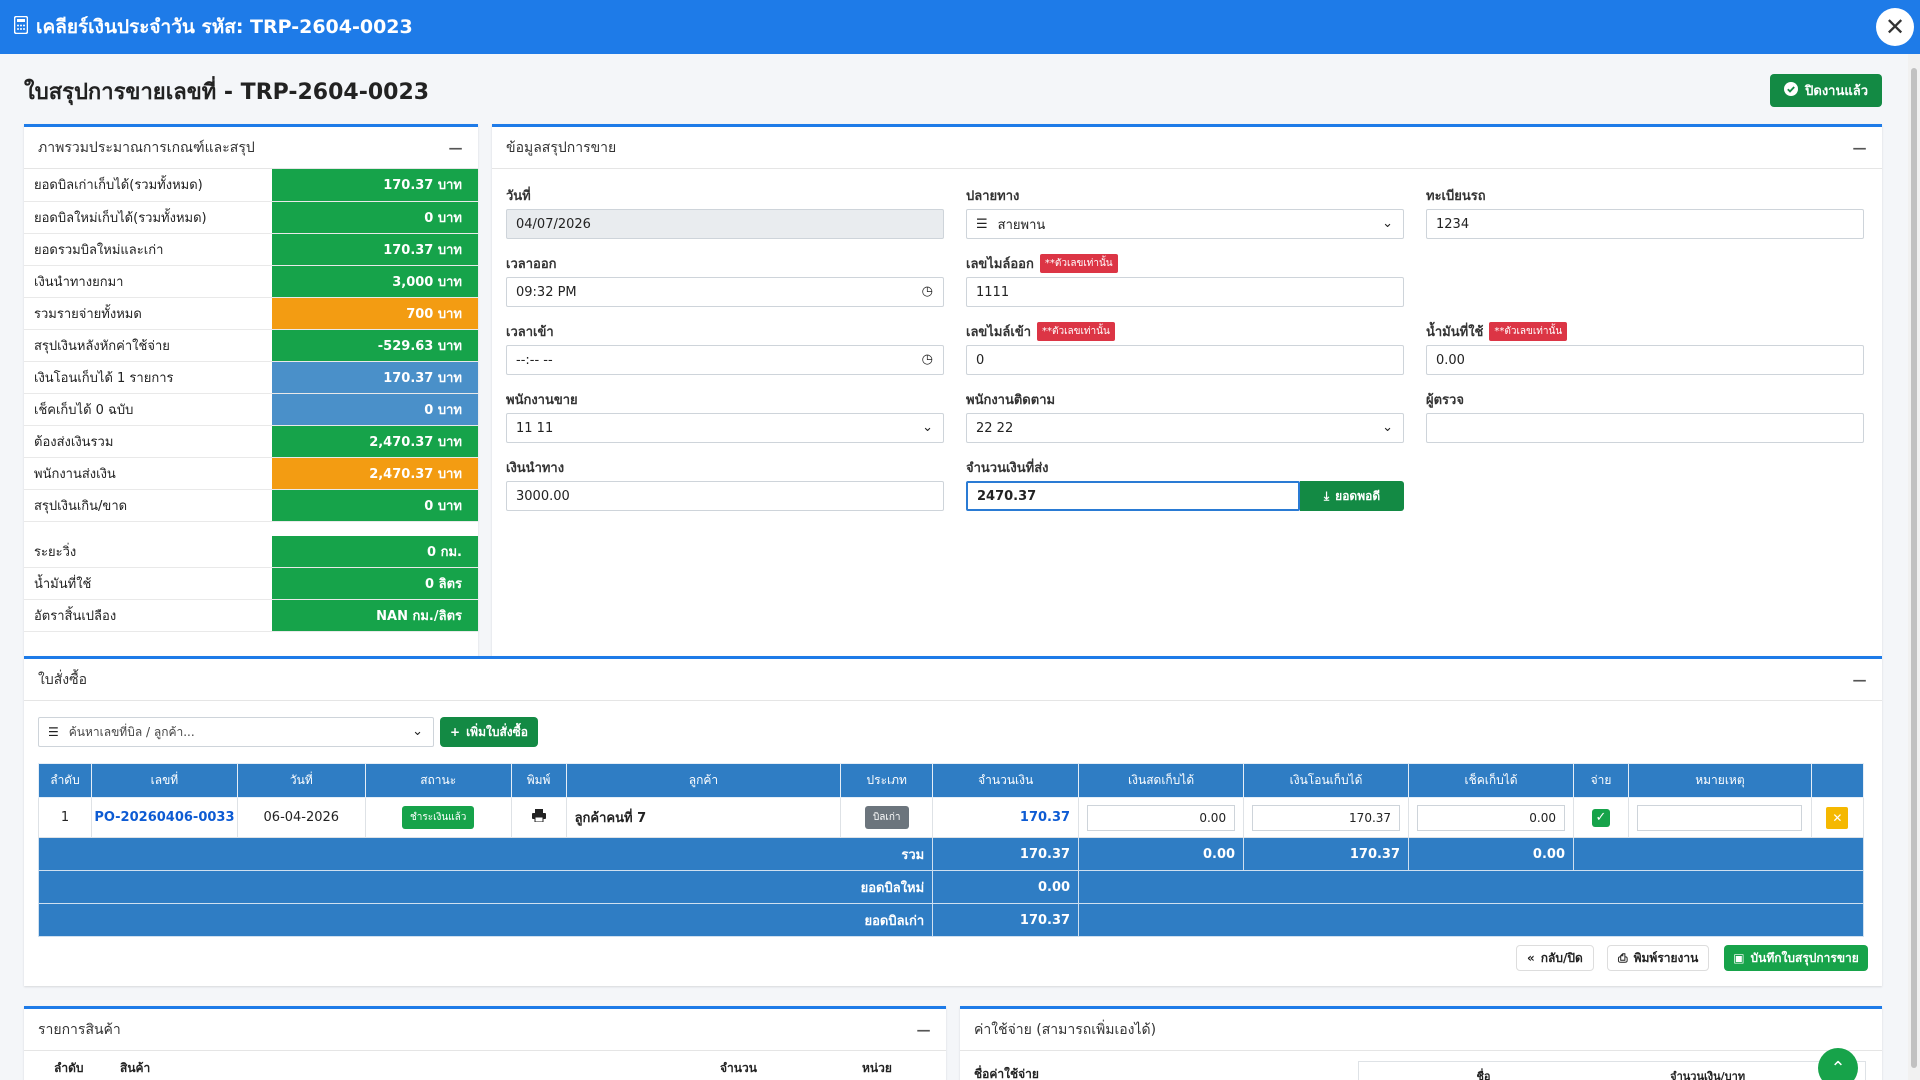  What do you see at coordinates (1796, 958) in the screenshot?
I see `save-summary-button: ▣ บันทึกใบสรุปการขาย` at bounding box center [1796, 958].